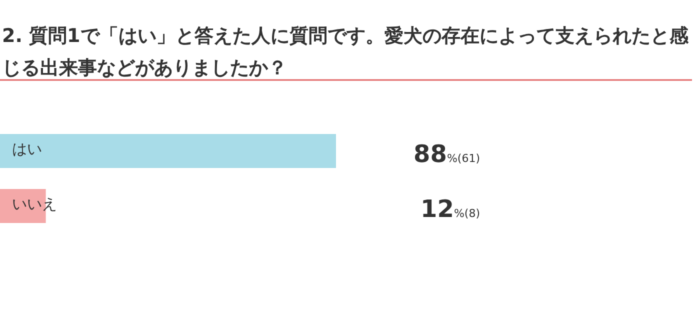 This screenshot has width=700, height=327. What do you see at coordinates (447, 154) in the screenshot?
I see `data-label: 88%(61)` at bounding box center [447, 154].